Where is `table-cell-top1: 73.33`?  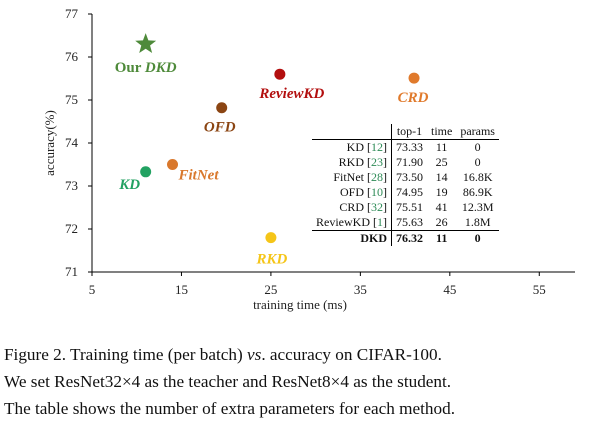
table-cell-top1: 73.33 is located at coordinates (409, 147).